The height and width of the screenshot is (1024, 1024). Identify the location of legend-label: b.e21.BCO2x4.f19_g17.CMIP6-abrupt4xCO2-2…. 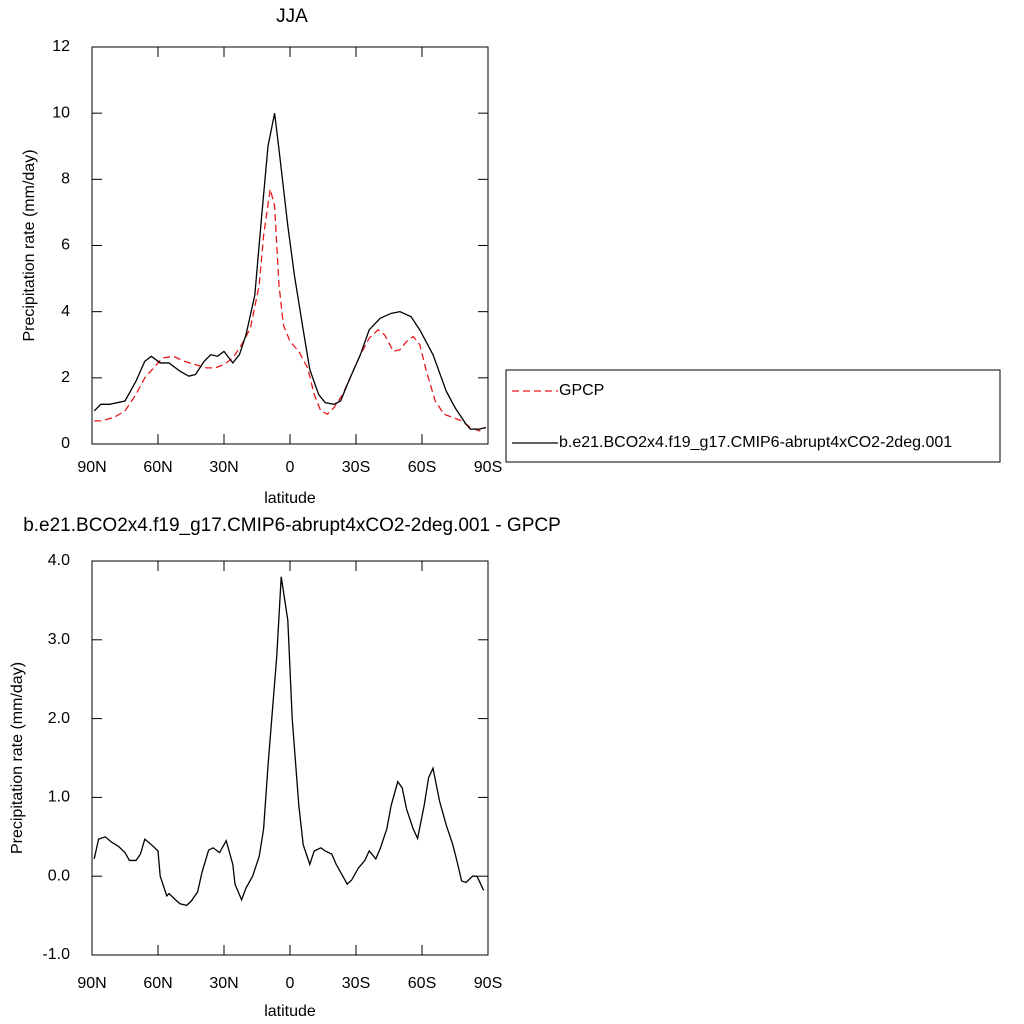
(755, 442).